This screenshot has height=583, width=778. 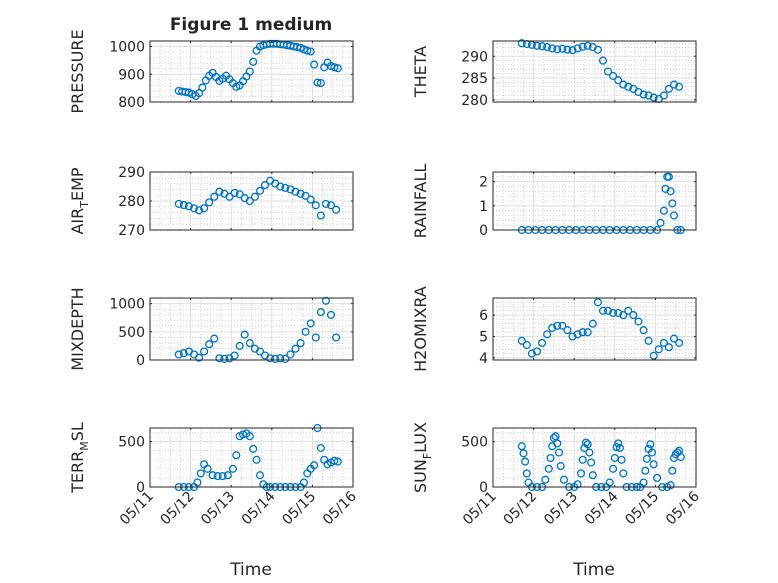 I want to click on y-tick-label: 500, so click(x=131, y=443).